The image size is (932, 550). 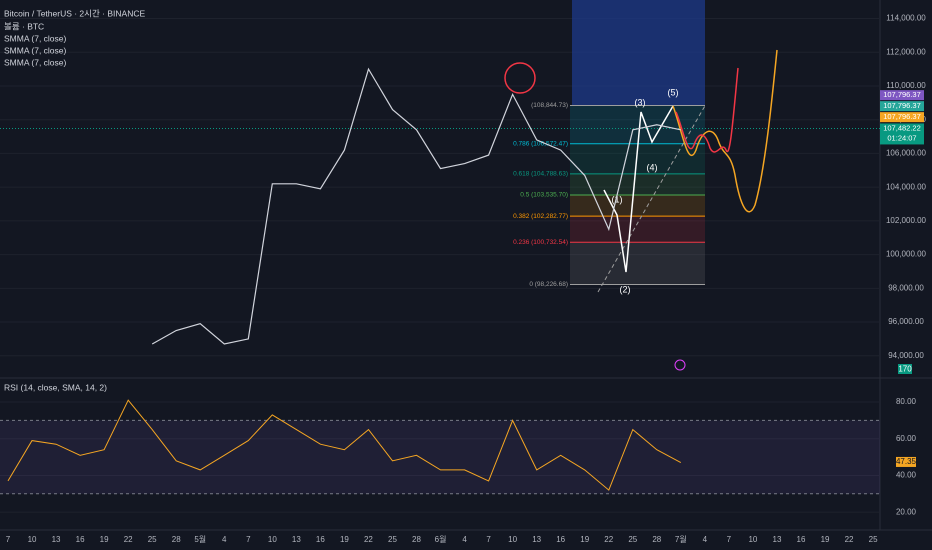 I want to click on y-tick-label: 106,000.00, so click(x=906, y=153).